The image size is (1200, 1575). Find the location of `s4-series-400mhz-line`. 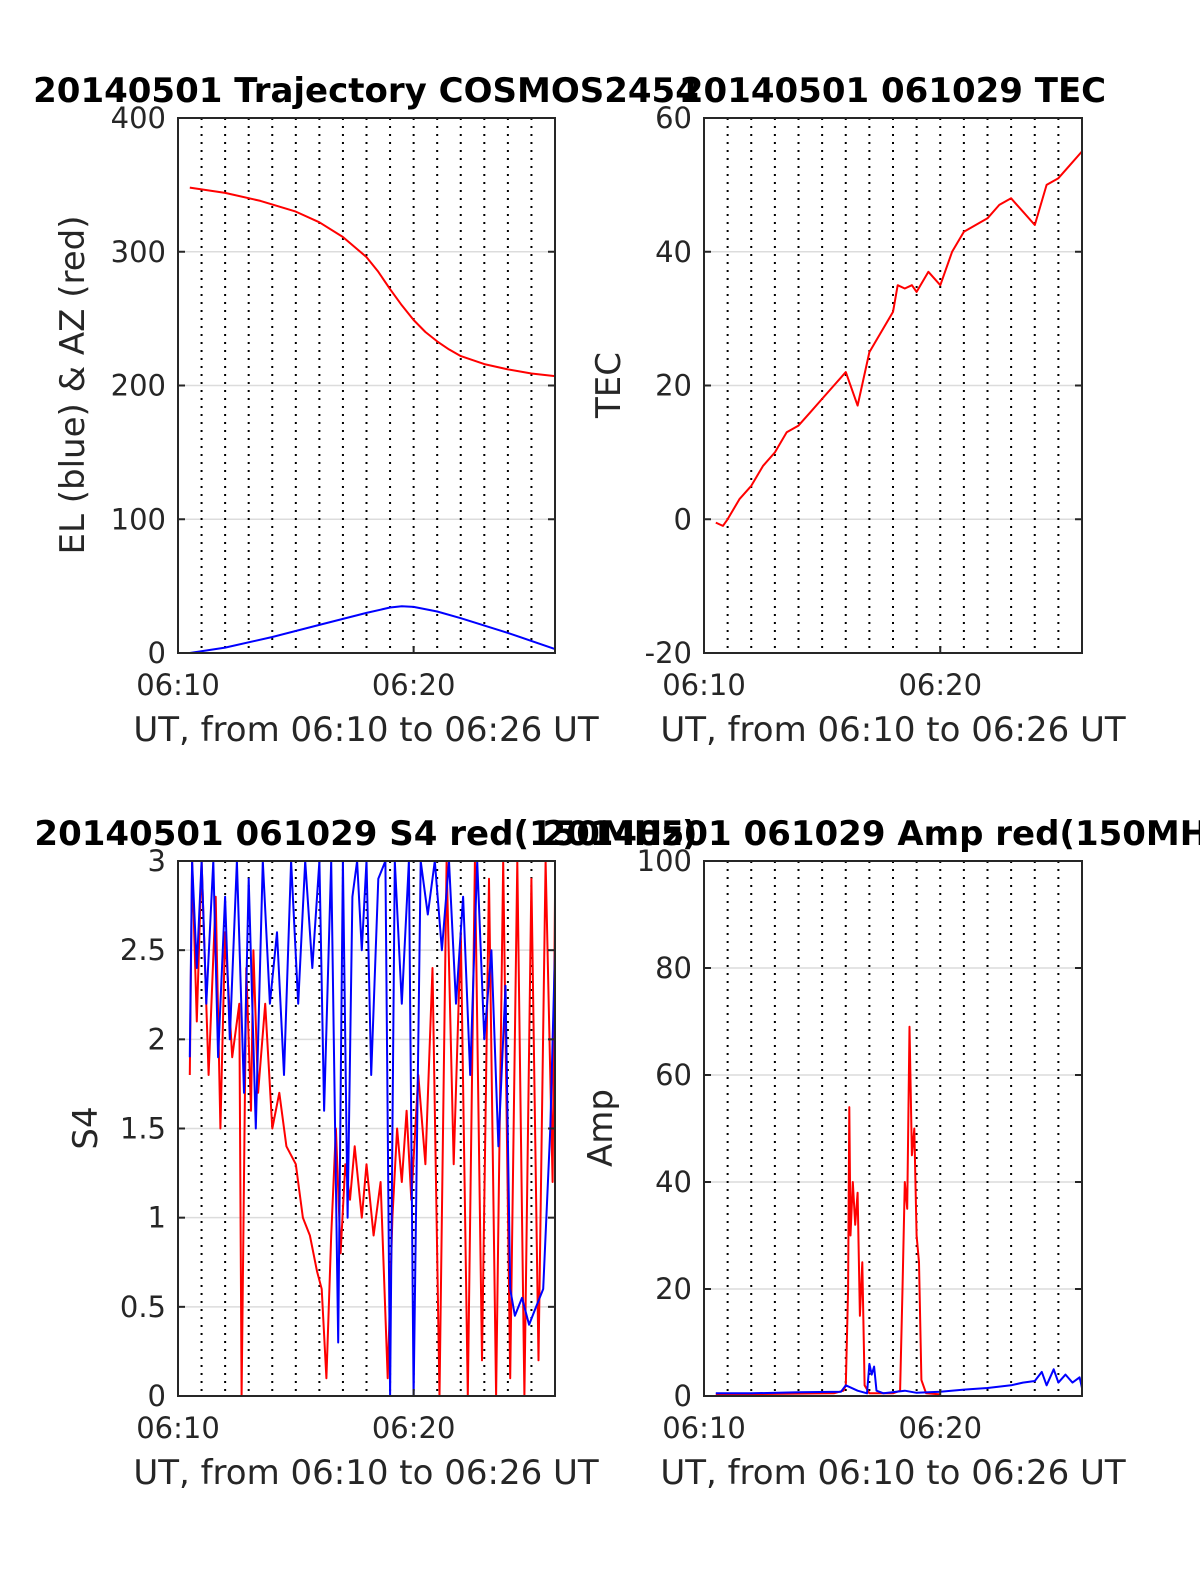

s4-series-400mhz-line is located at coordinates (371, 1128).